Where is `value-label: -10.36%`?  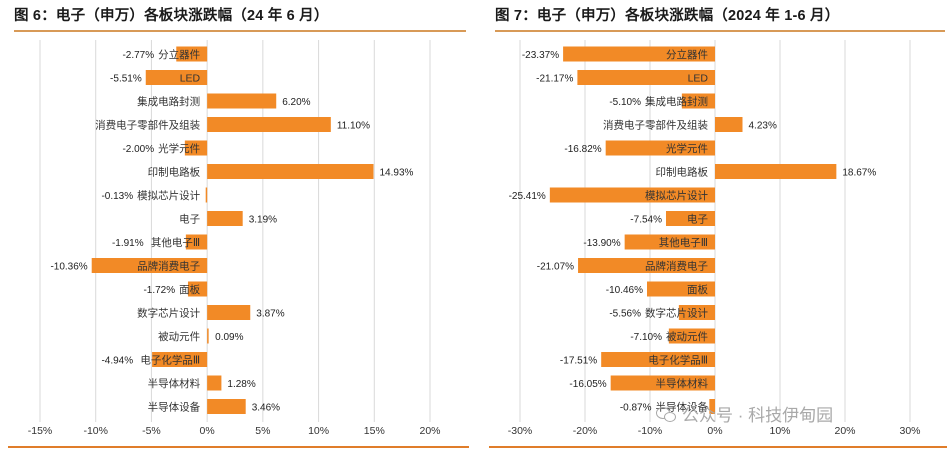
value-label: -10.36% is located at coordinates (68, 267).